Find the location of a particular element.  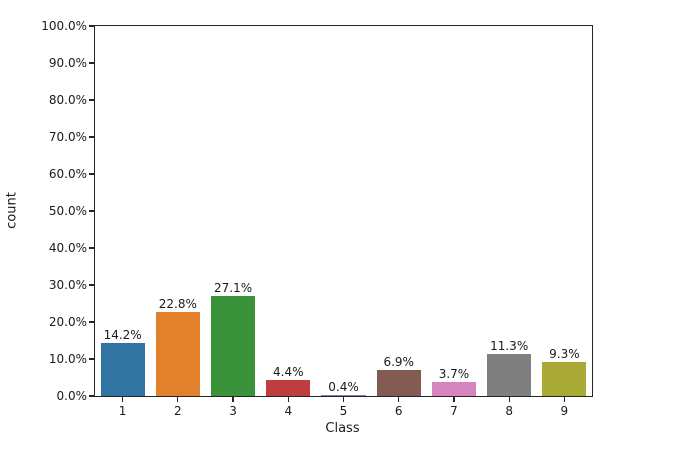

bar-value-label: 0.4% is located at coordinates (343, 386).